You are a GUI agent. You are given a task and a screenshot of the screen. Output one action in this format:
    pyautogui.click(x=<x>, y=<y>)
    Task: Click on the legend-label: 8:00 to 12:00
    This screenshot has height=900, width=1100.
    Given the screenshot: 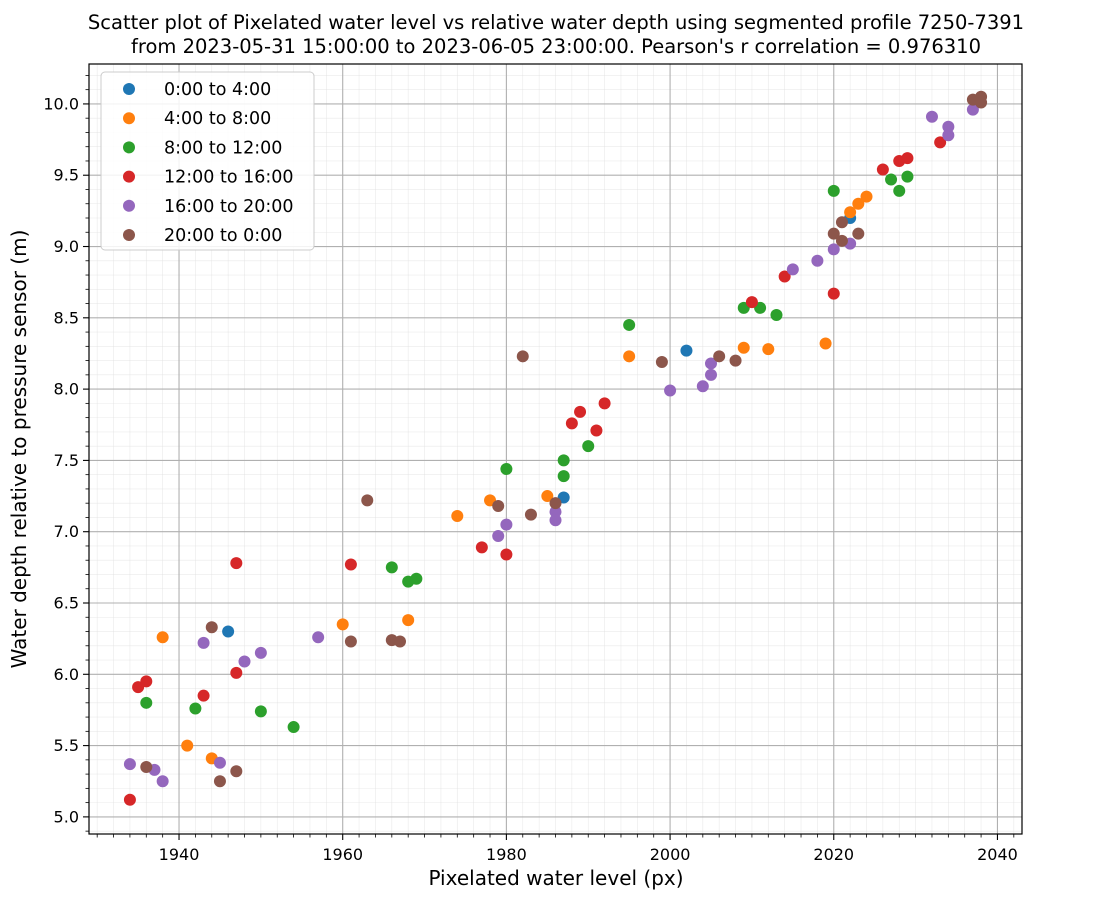 What is the action you would take?
    pyautogui.click(x=223, y=148)
    